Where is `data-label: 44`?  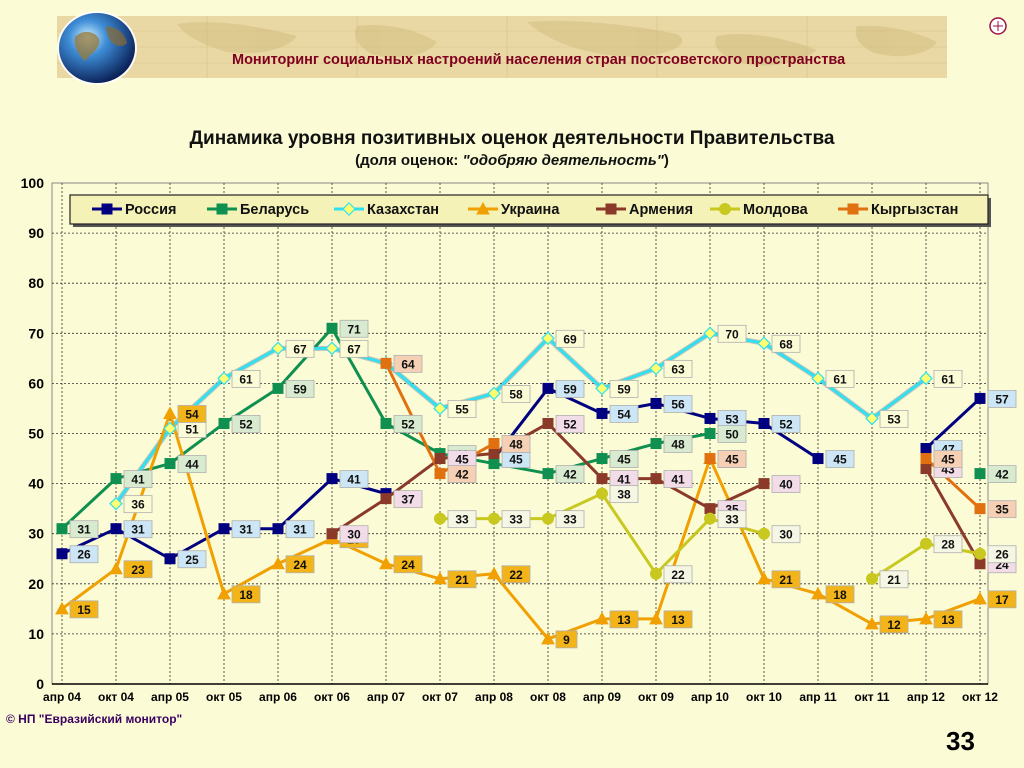 data-label: 44 is located at coordinates (192, 465).